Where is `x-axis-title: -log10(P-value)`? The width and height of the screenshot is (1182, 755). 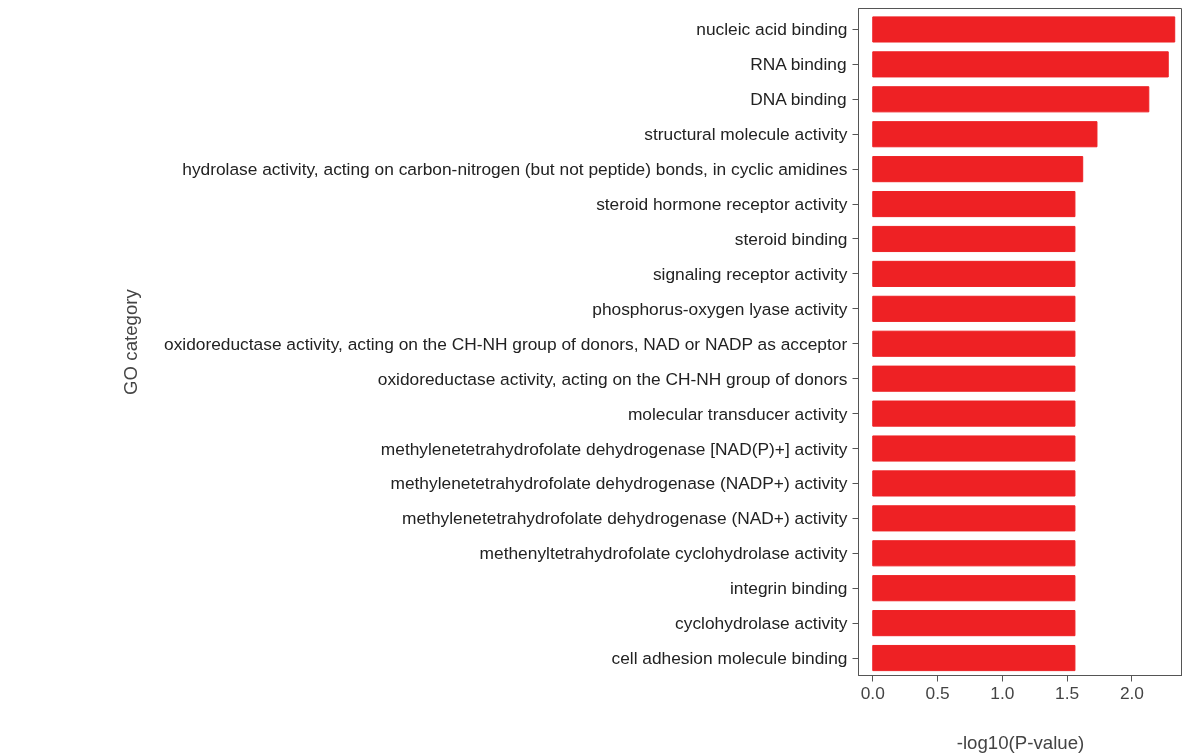
x-axis-title: -log10(P-value) is located at coordinates (1020, 742).